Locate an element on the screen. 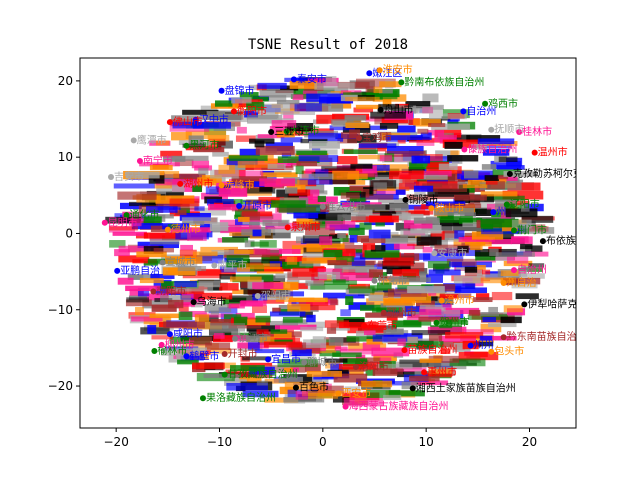 The width and height of the screenshot is (640, 480). point-label: 黑河市 is located at coordinates (204, 145).